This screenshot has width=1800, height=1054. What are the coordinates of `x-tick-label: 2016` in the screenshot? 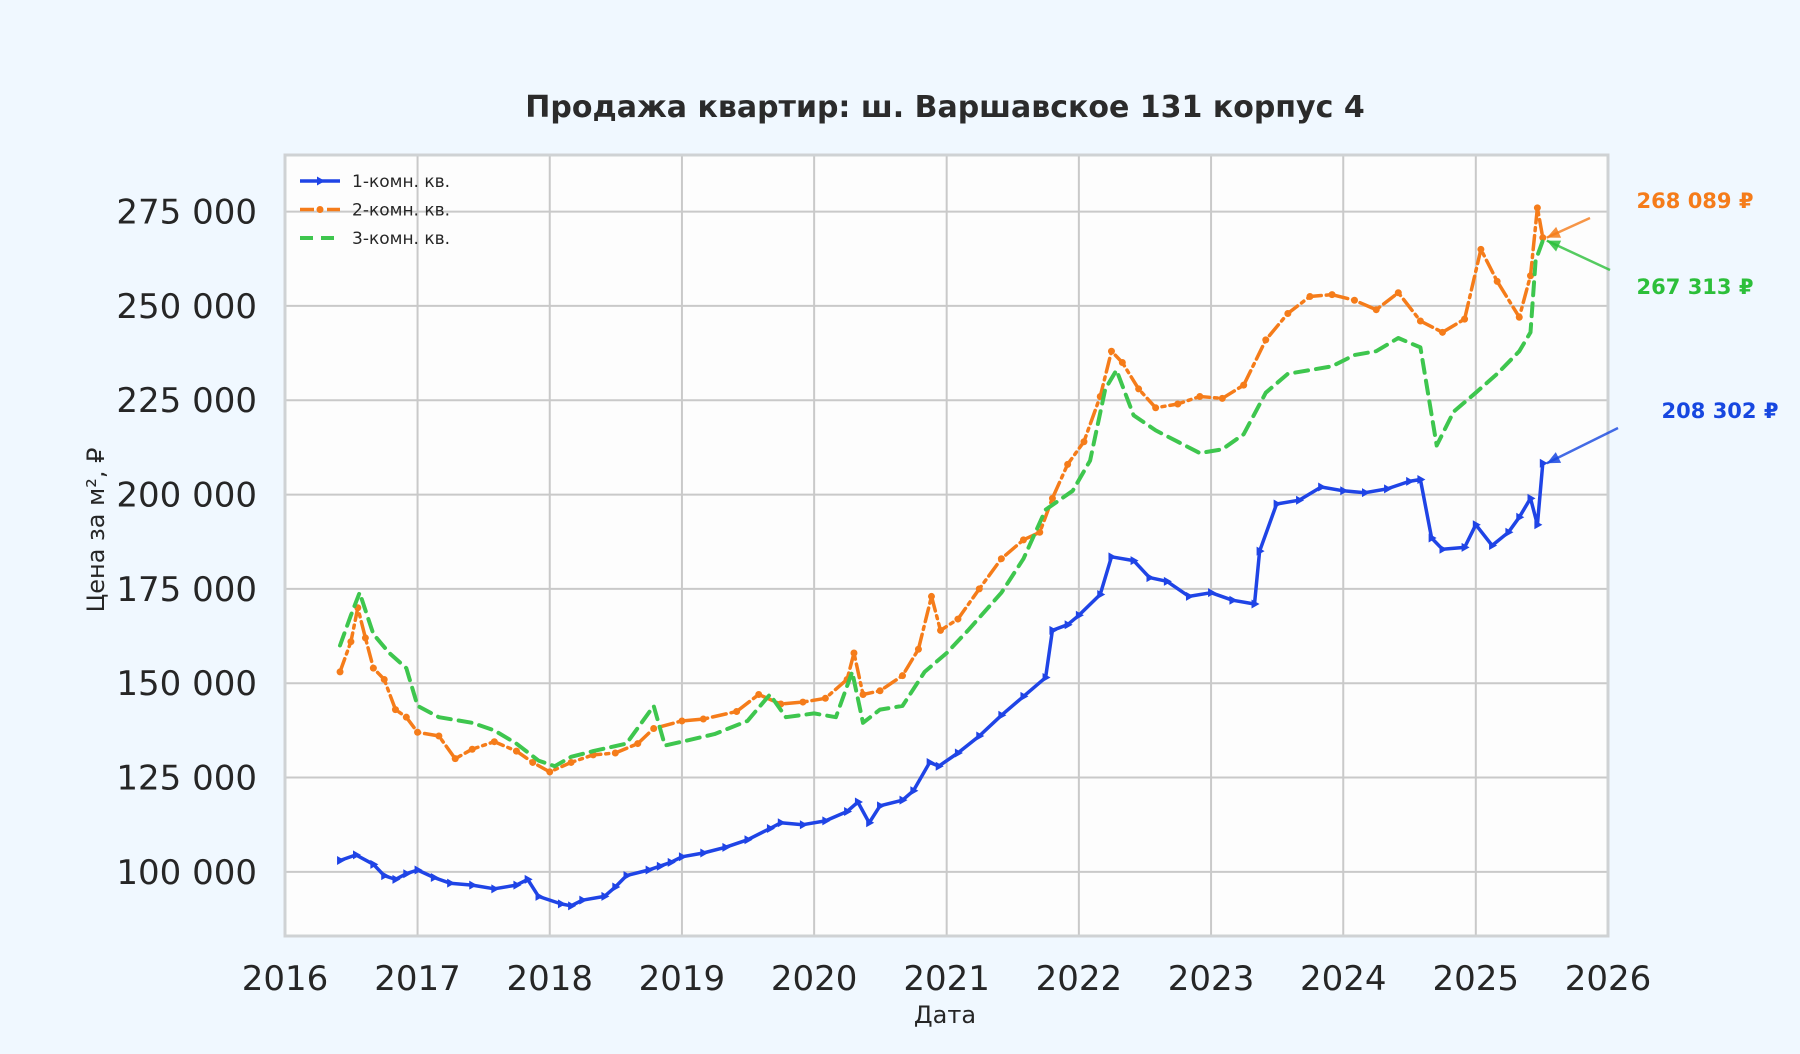 It's located at (285, 979).